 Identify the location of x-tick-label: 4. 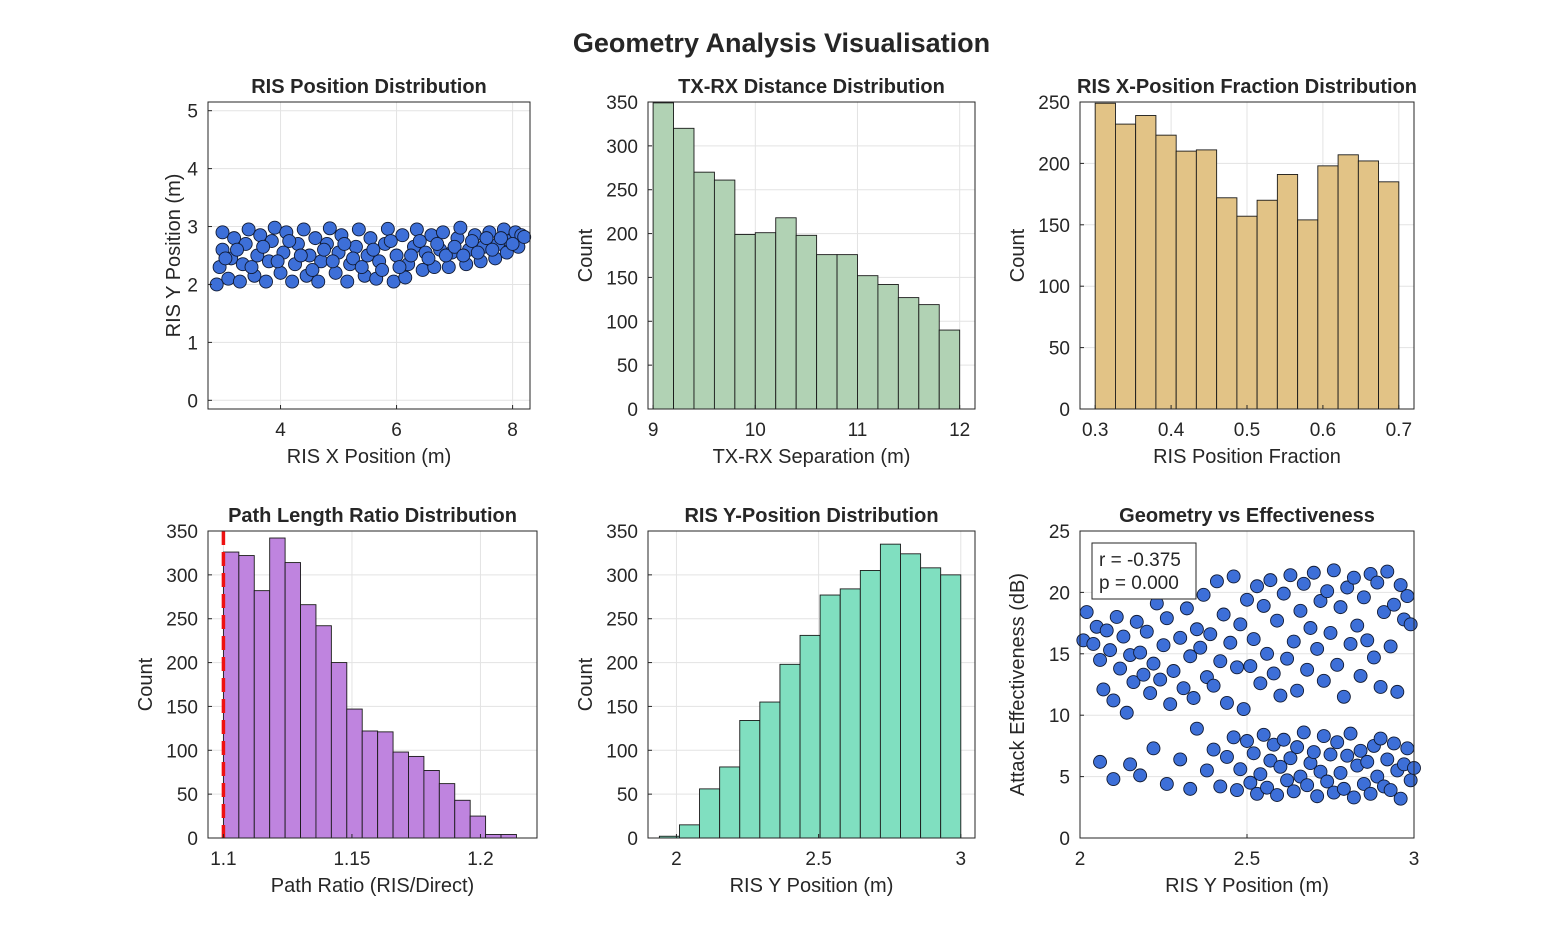
(280, 430).